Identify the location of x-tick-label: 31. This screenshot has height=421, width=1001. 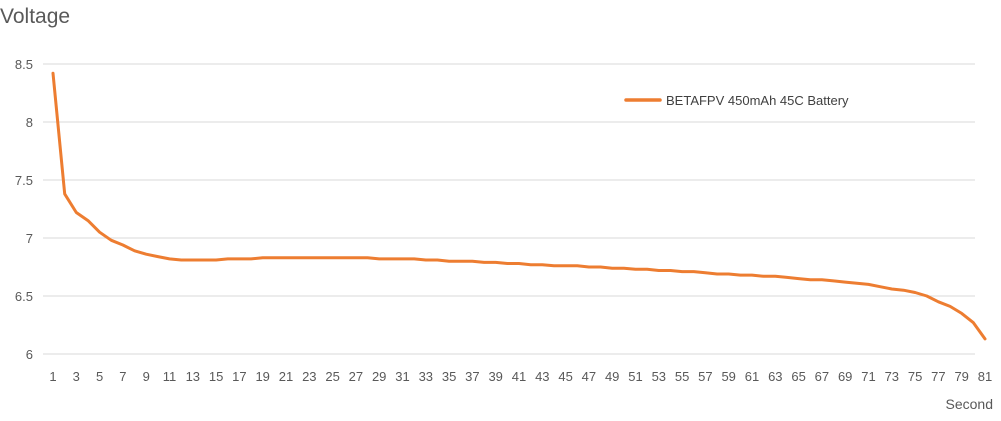
(402, 376).